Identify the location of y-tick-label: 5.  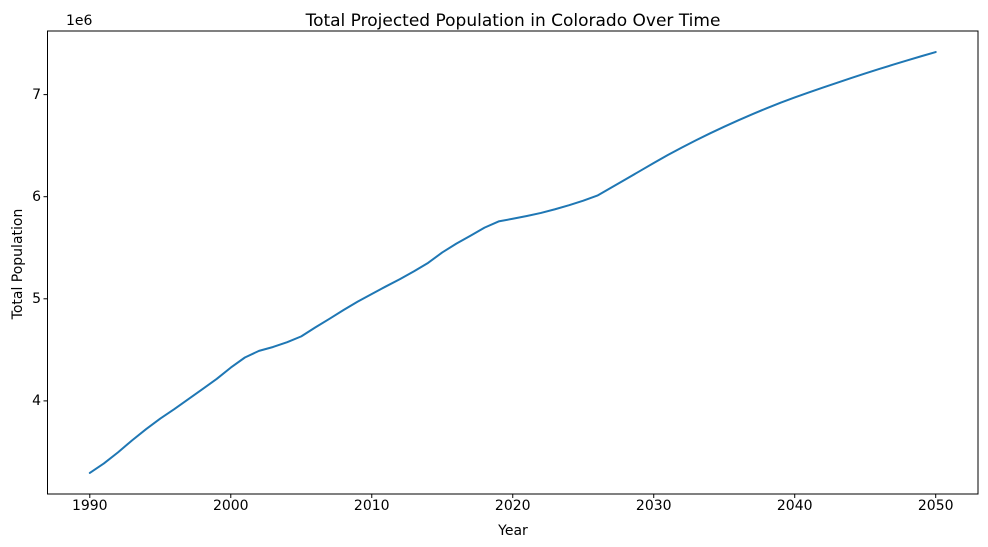
(36, 298).